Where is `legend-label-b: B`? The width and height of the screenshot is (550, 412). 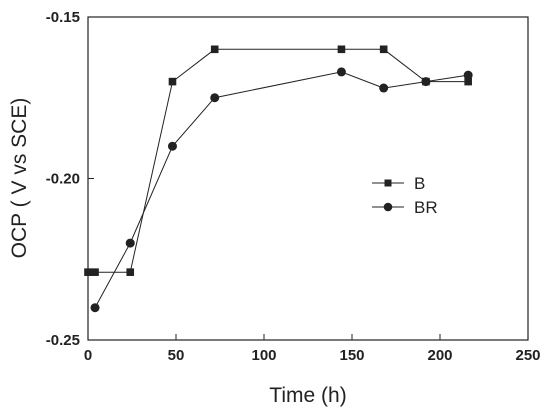
legend-label-b: B is located at coordinates (419, 183).